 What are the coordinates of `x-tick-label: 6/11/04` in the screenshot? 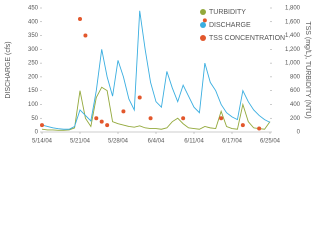 It's located at (194, 142).